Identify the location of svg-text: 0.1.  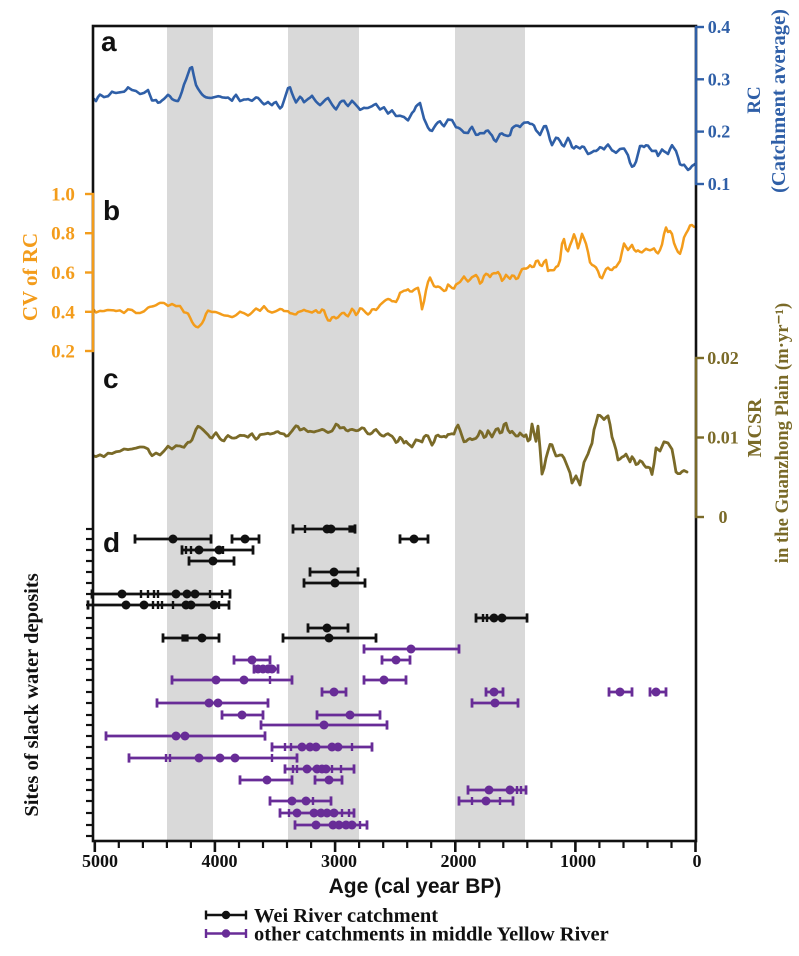
(719, 184).